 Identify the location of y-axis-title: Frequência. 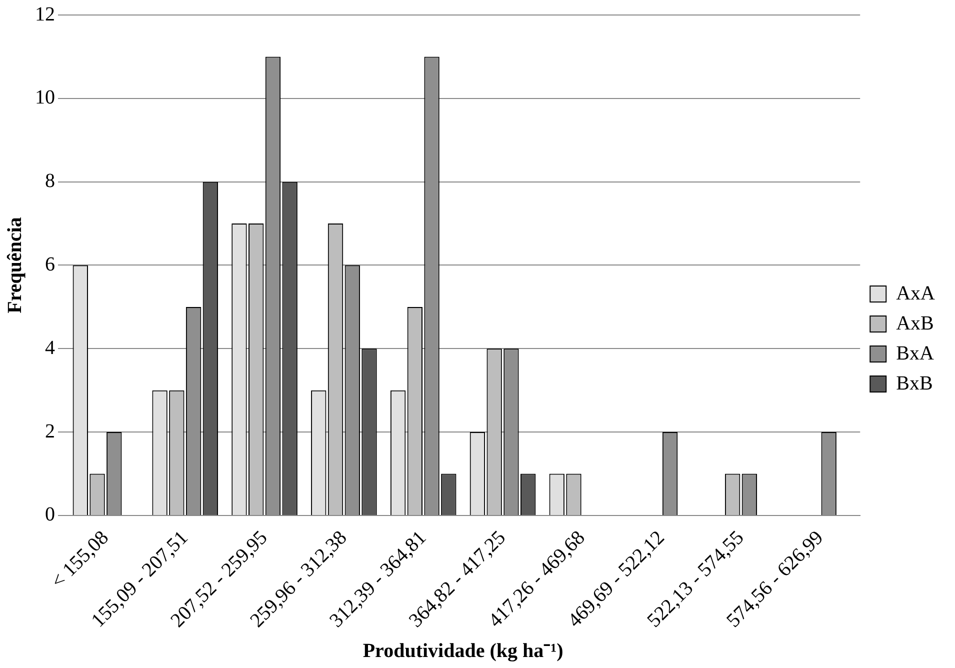
(15, 265).